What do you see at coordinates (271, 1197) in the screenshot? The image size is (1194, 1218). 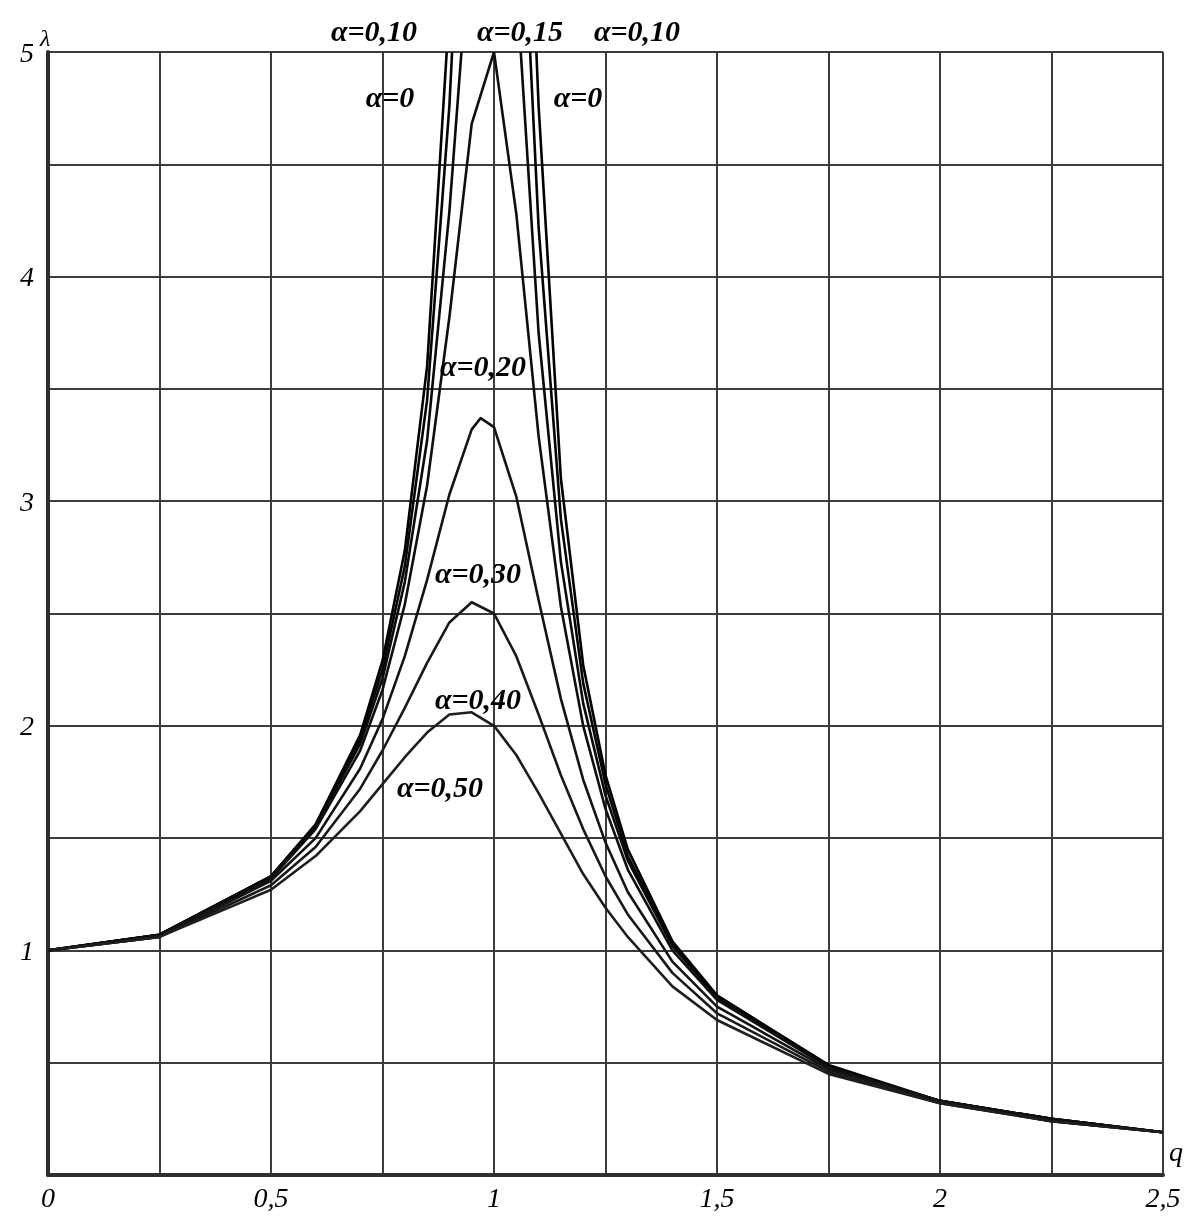 I see `x-tick-label: 0,5` at bounding box center [271, 1197].